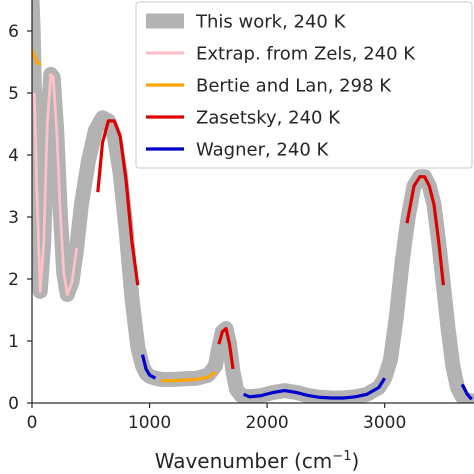 This screenshot has width=474, height=474. I want to click on y-tick-label: 5, so click(13, 94).